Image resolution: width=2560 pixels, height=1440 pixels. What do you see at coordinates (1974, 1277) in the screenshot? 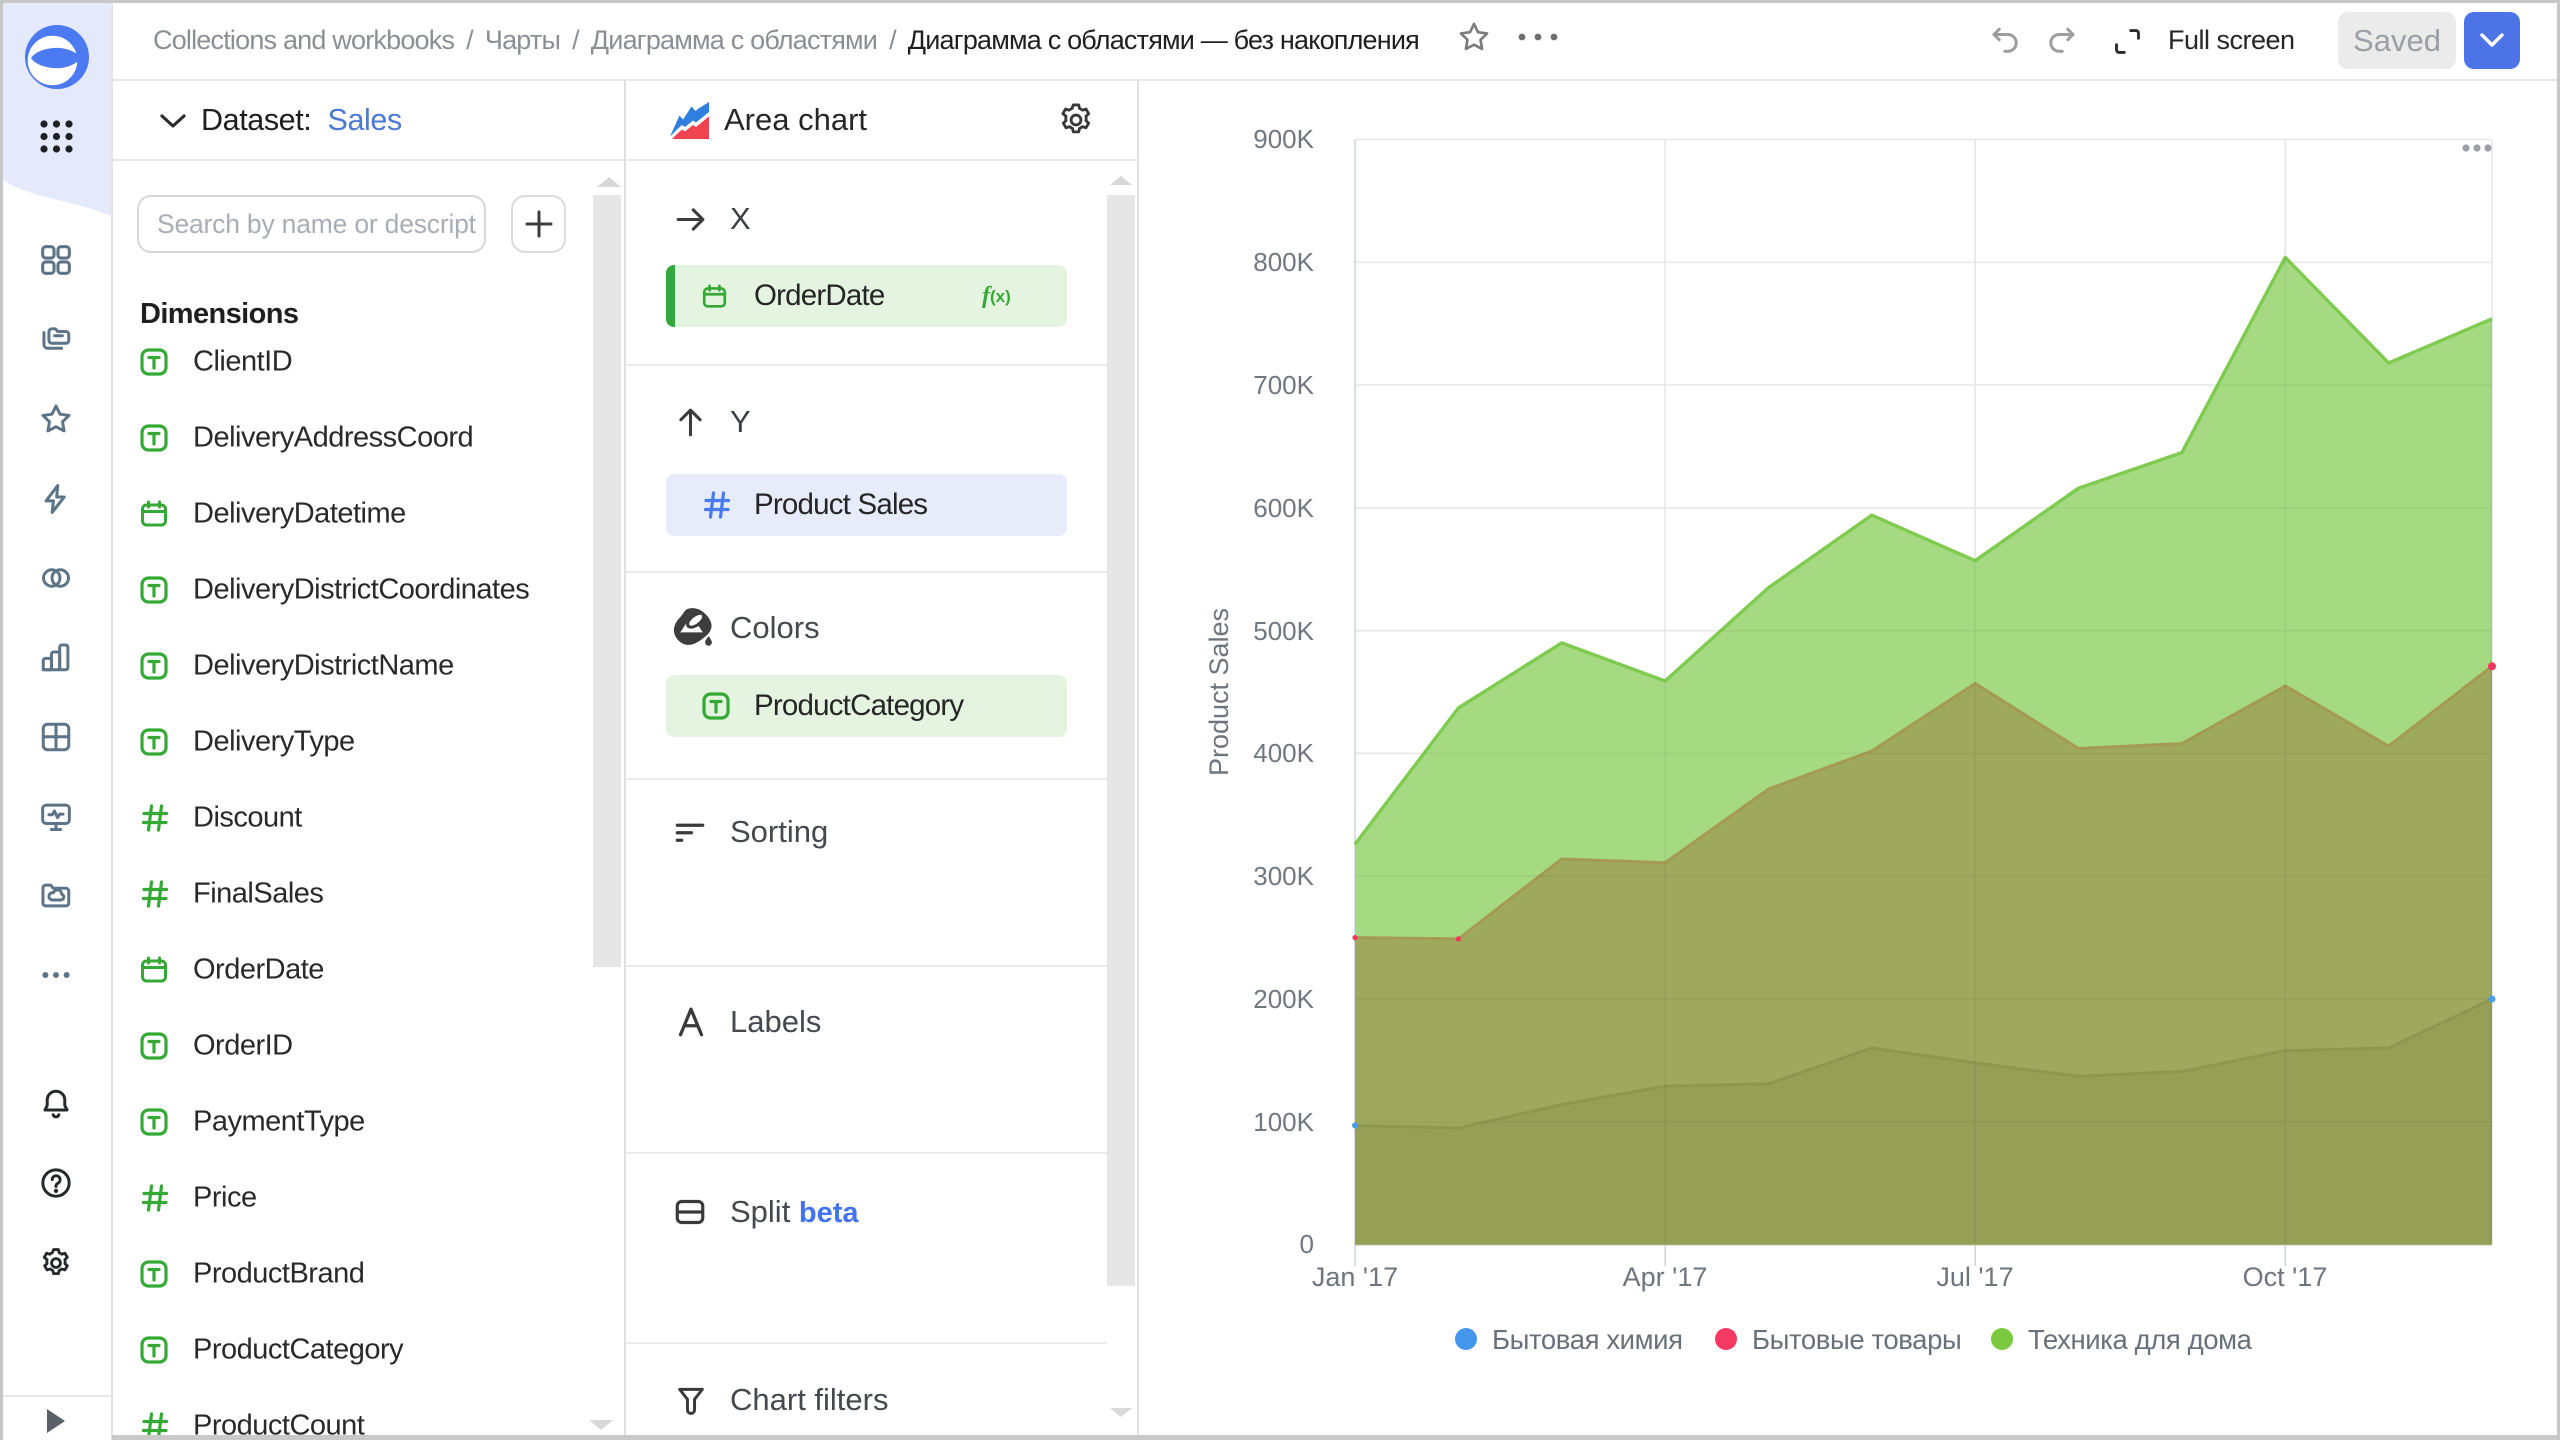
I see `svg-text: Jul '17` at bounding box center [1974, 1277].